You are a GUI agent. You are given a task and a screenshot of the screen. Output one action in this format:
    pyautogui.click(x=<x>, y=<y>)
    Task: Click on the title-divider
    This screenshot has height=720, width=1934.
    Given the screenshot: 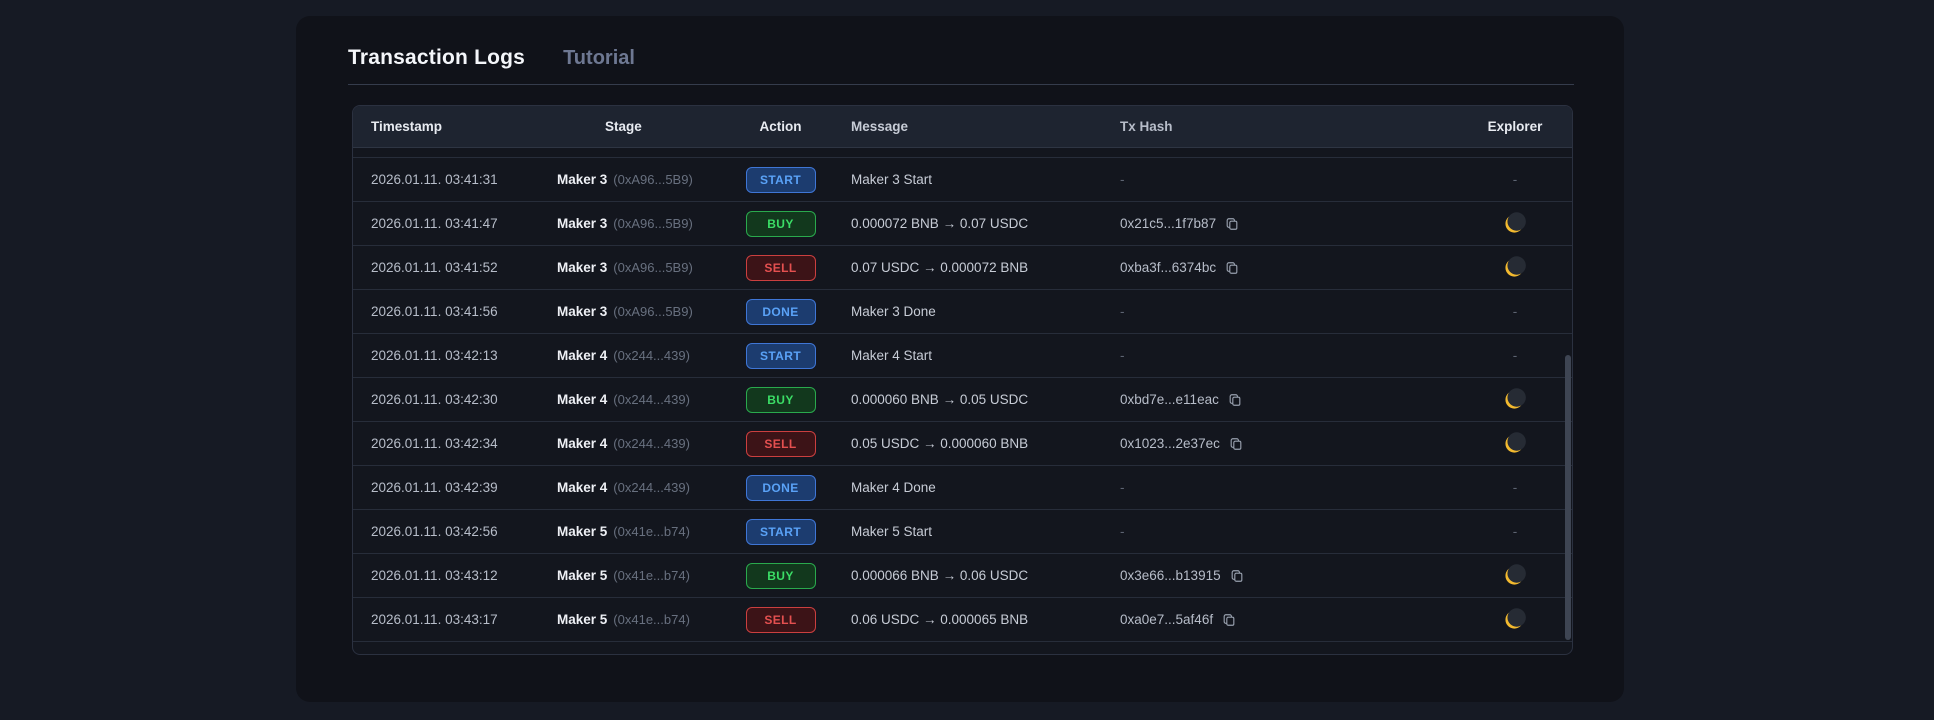 What is the action you would take?
    pyautogui.click(x=961, y=84)
    